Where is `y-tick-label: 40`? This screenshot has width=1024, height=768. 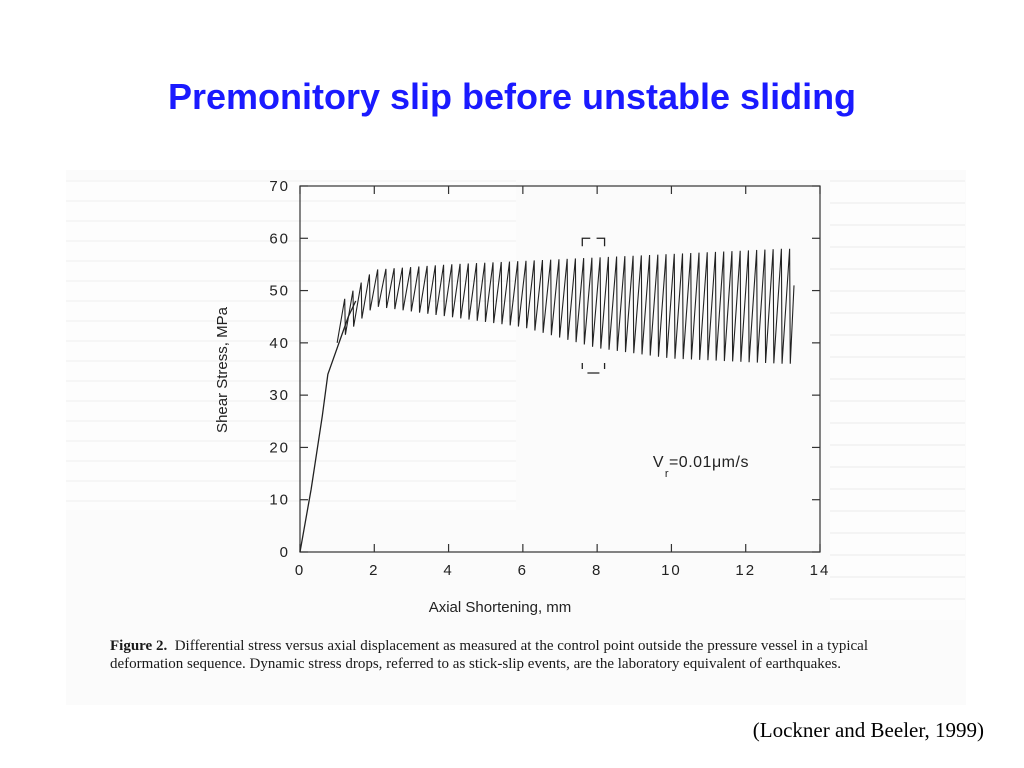 y-tick-label: 40 is located at coordinates (279, 343).